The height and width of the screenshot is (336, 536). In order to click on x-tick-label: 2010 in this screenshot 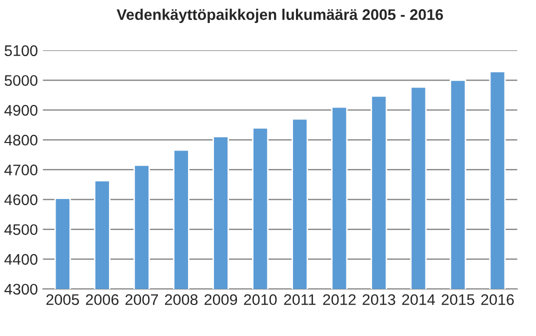, I will do `click(260, 300)`.